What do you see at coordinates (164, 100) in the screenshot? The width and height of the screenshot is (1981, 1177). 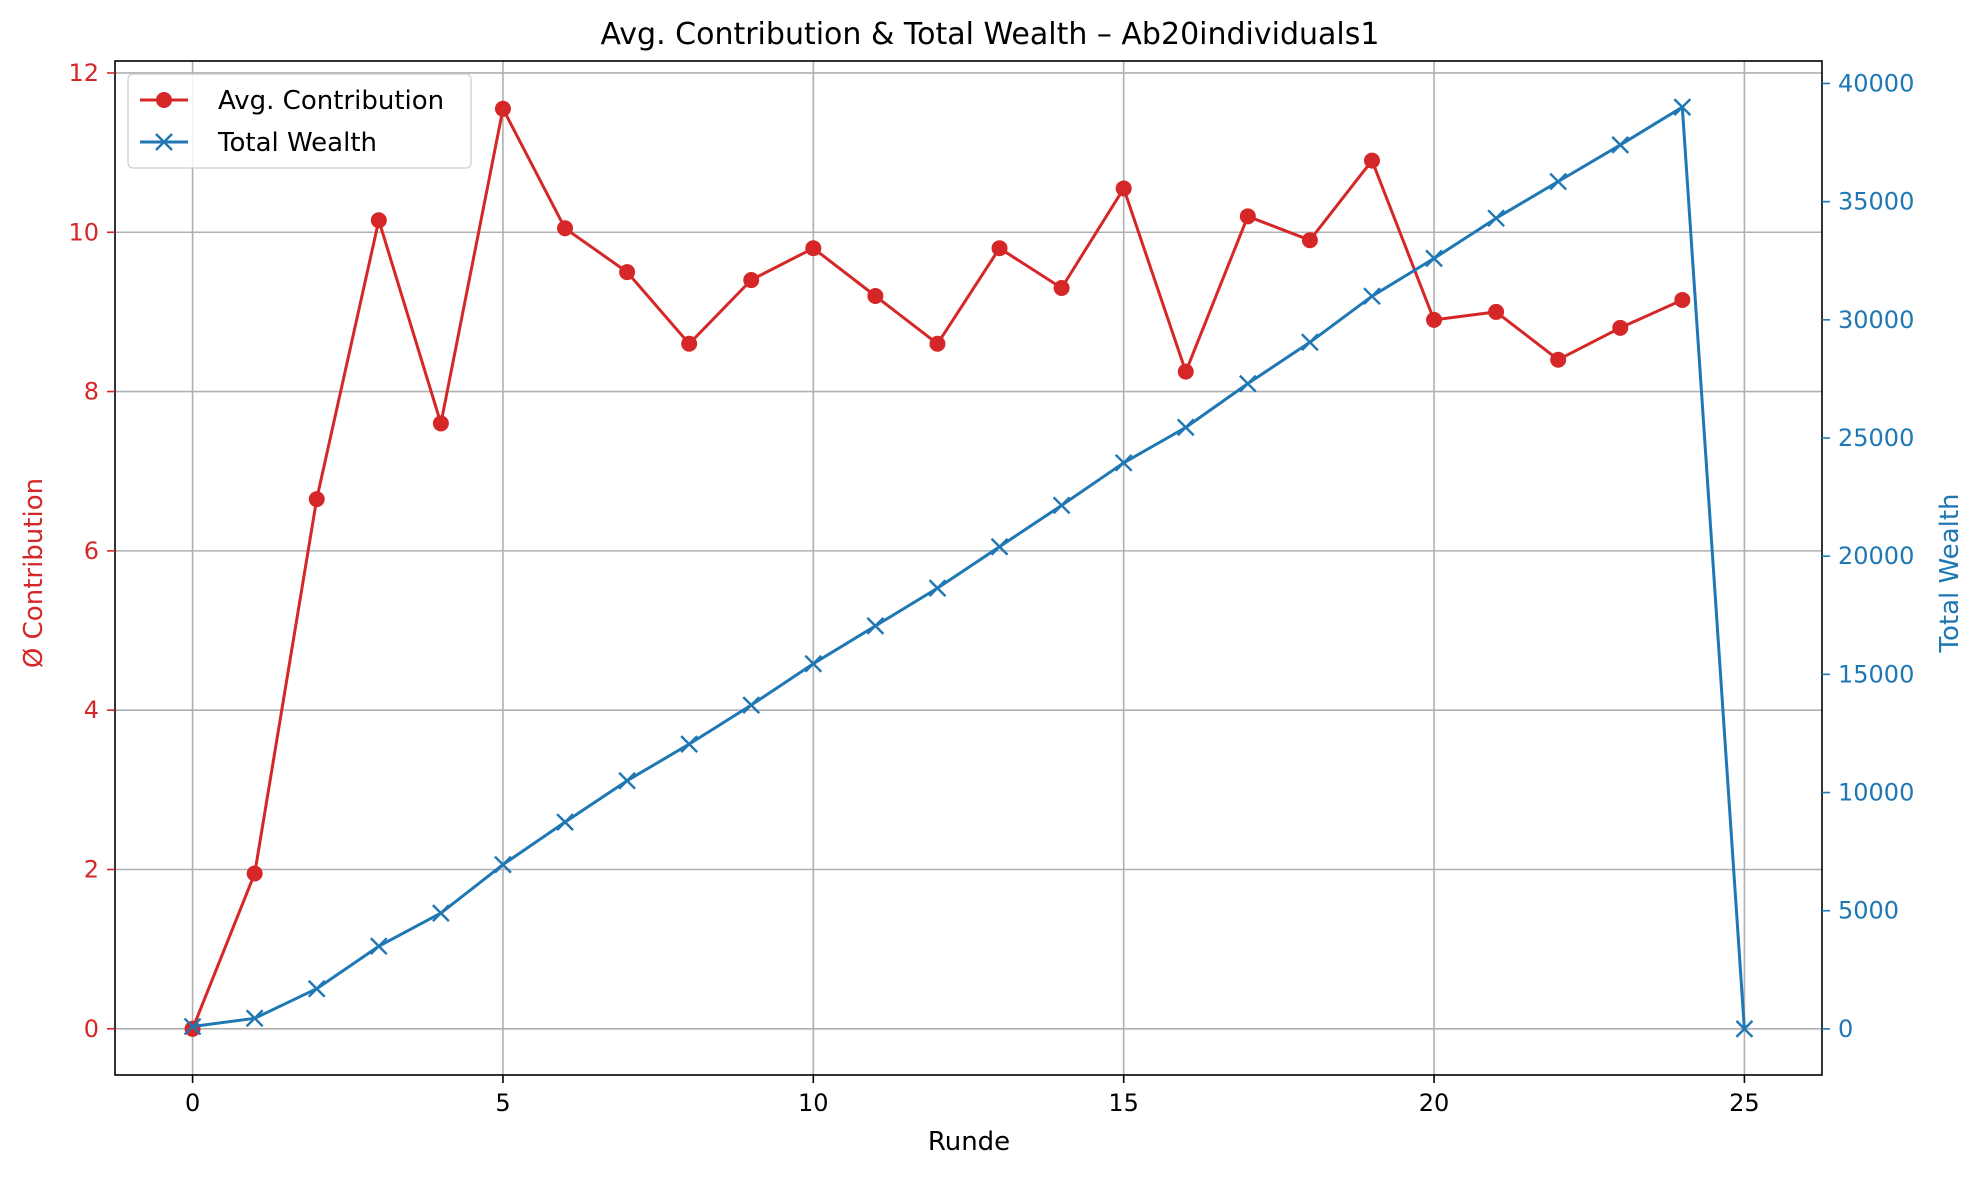 I see `legend-marker-contribution` at bounding box center [164, 100].